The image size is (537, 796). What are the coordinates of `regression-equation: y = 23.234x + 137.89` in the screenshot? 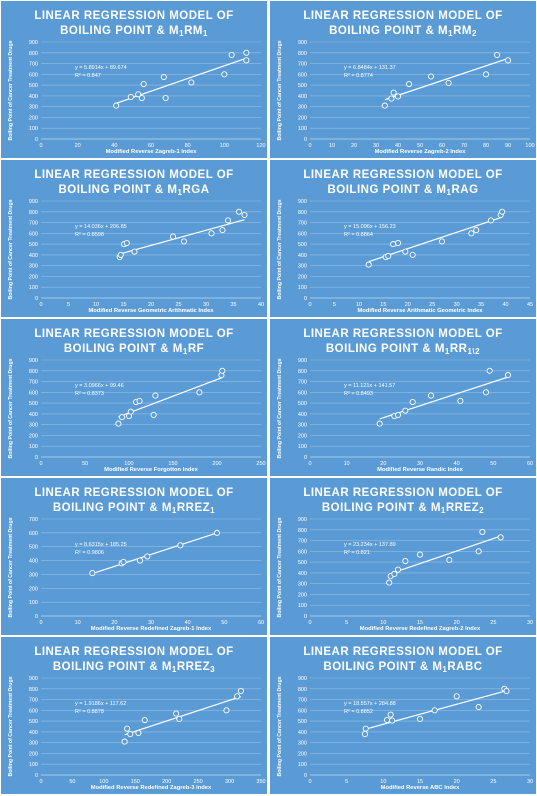 It's located at (370, 545).